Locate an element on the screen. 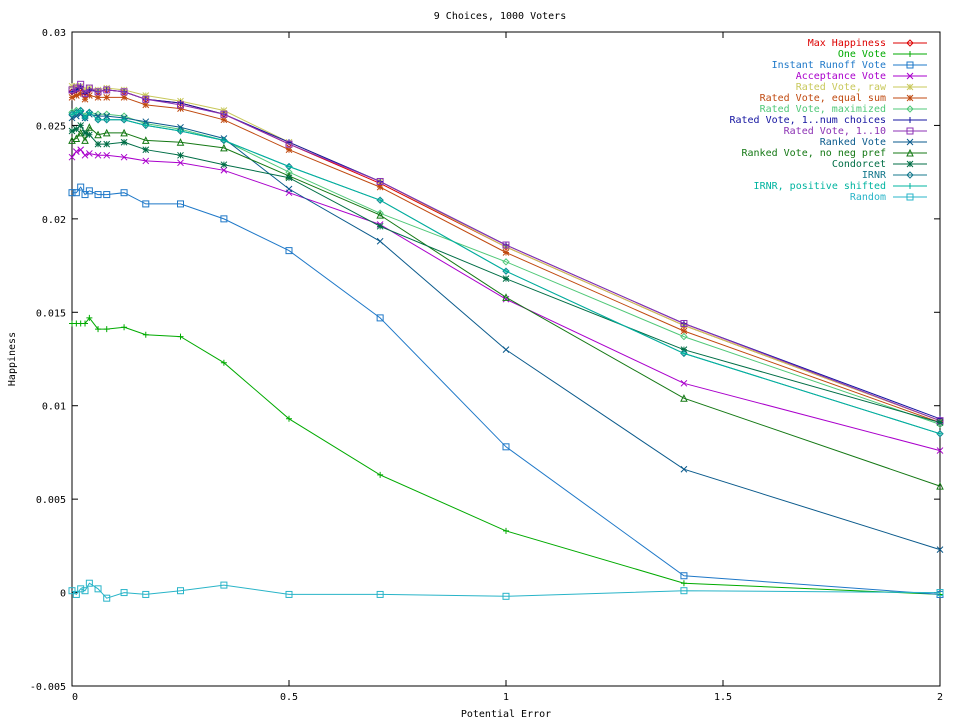  legend-label: Ranked Vote is located at coordinates (853, 142).